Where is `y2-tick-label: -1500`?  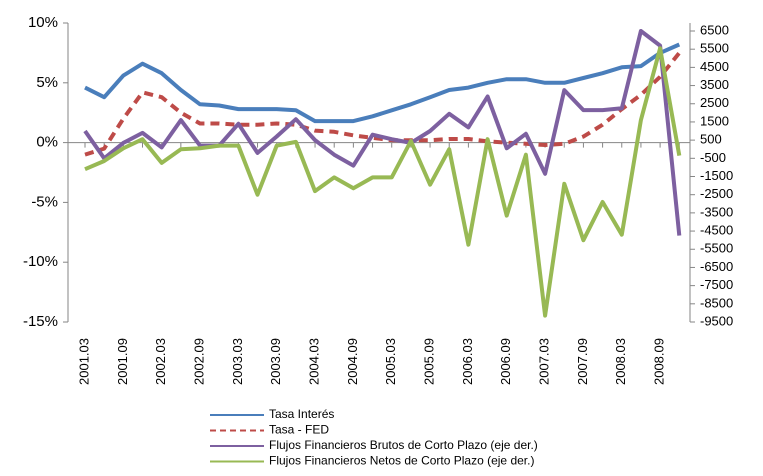 y2-tick-label: -1500 is located at coordinates (716, 175).